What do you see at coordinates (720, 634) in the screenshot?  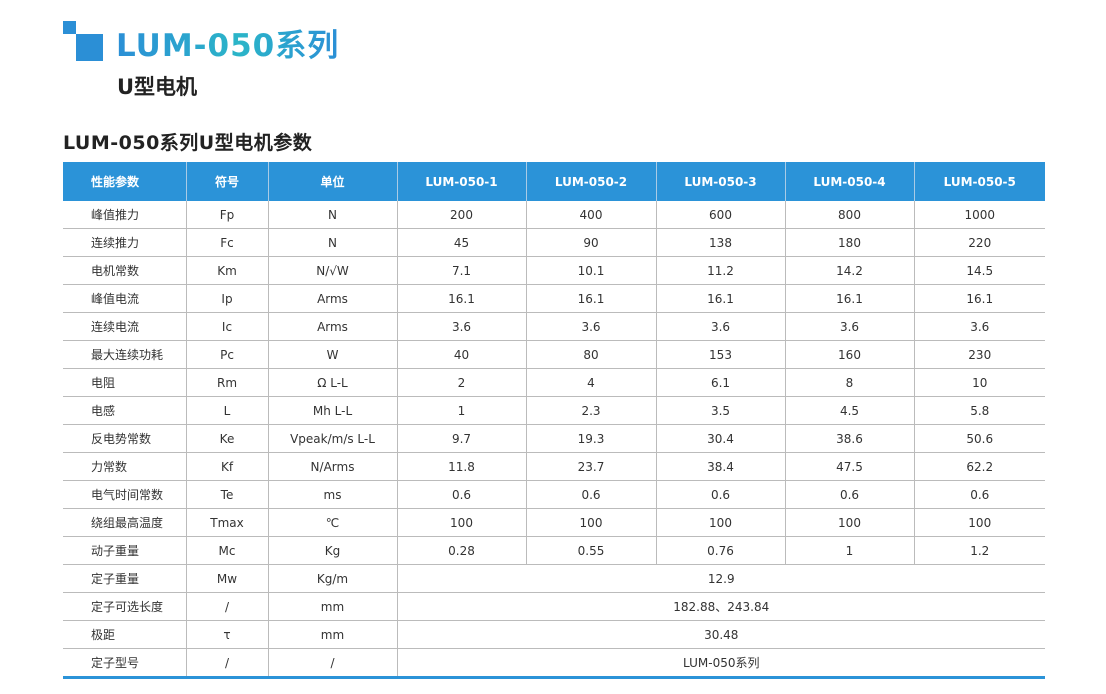 I see `param-value: 30.48` at bounding box center [720, 634].